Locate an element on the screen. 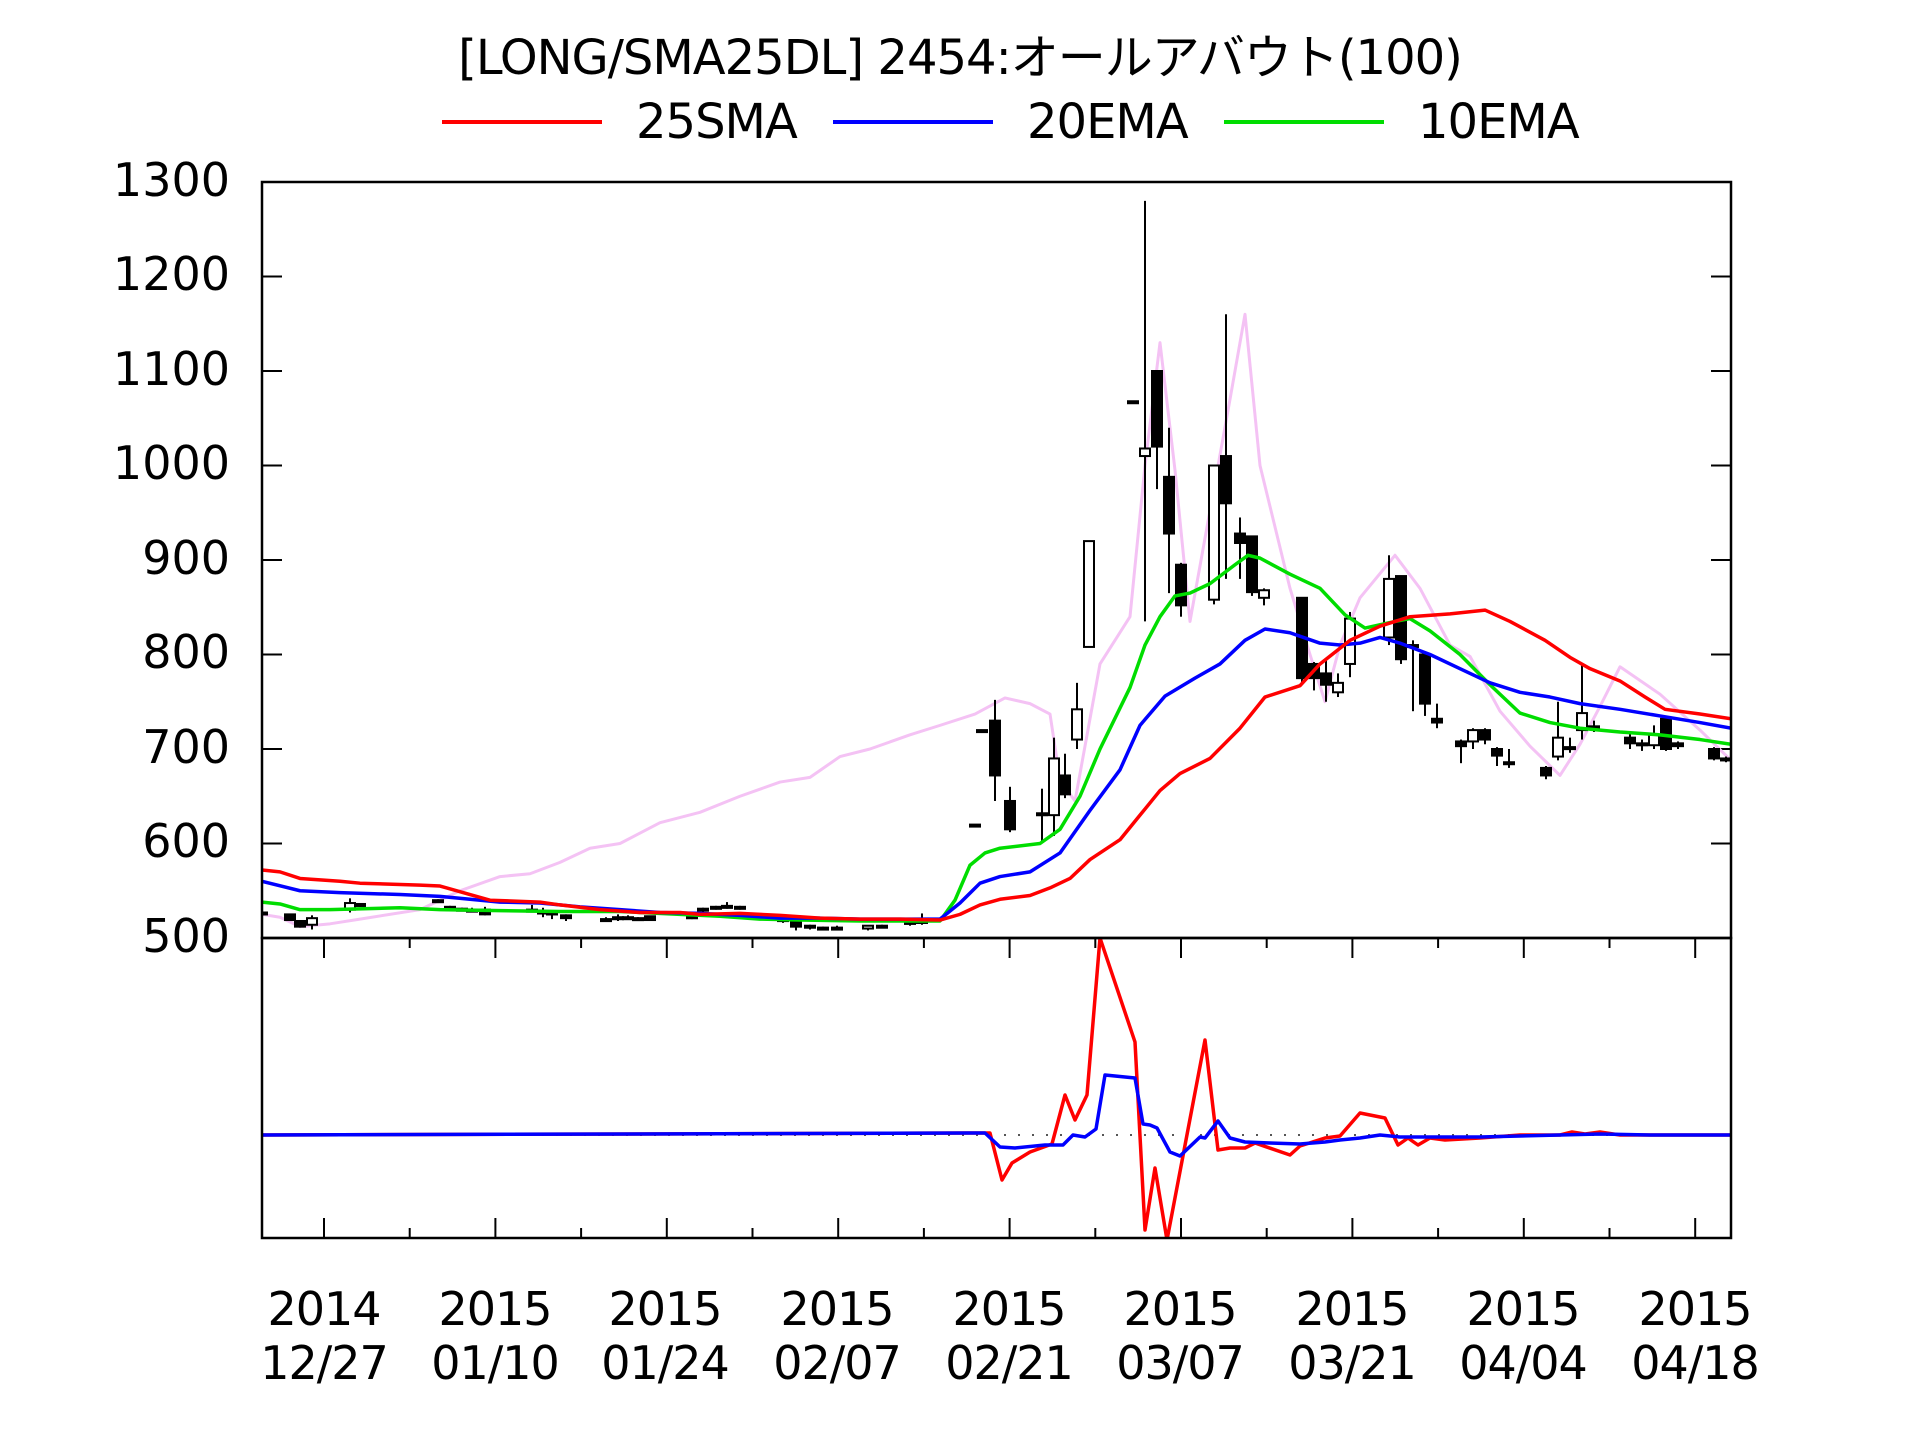 Image resolution: width=1920 pixels, height=1440 pixels. y-tick-label: 1200 is located at coordinates (171, 274).